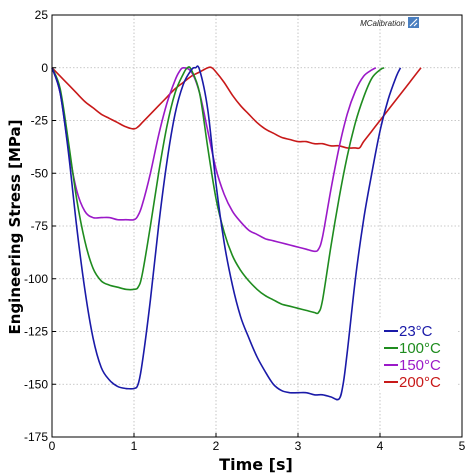 The width and height of the screenshot is (474, 474). Describe the element at coordinates (40, 121) in the screenshot. I see `y-tick-label: -25` at that location.